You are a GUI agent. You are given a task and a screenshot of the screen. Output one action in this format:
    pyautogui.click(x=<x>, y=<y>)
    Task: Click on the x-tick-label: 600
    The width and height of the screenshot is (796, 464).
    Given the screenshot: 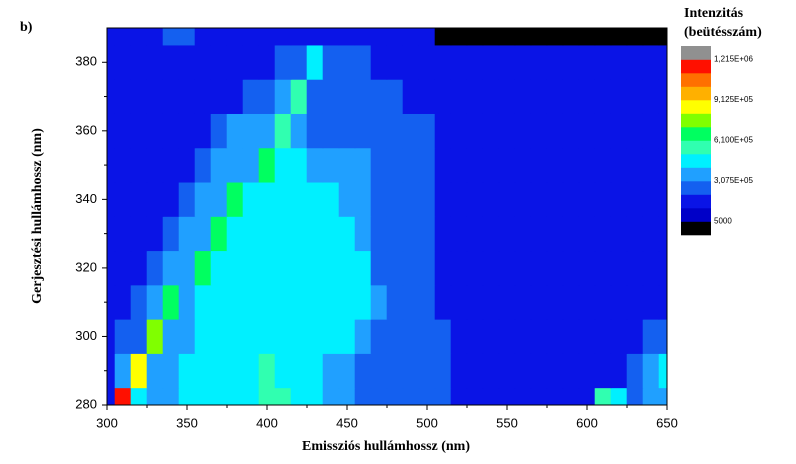 What is the action you would take?
    pyautogui.click(x=587, y=422)
    